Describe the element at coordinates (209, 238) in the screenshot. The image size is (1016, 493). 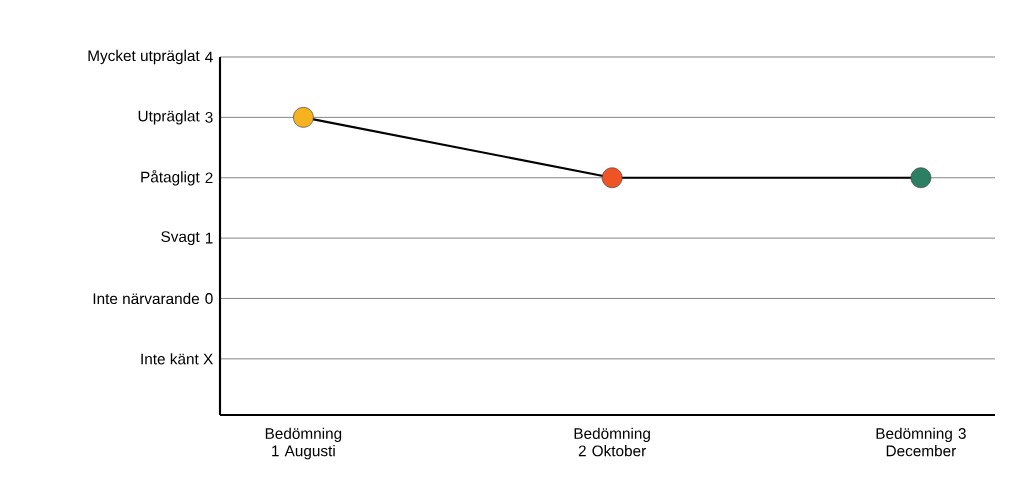
I see `y-tick-label: 1` at that location.